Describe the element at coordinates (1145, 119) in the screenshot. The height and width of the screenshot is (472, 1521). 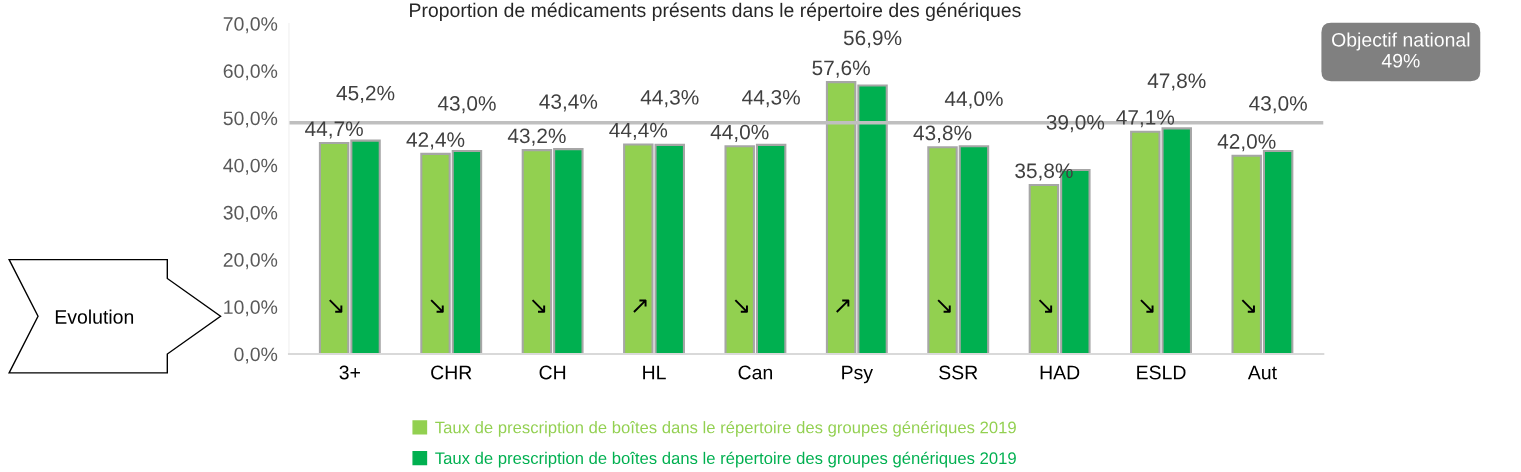
I see `data-label: 47,1%` at that location.